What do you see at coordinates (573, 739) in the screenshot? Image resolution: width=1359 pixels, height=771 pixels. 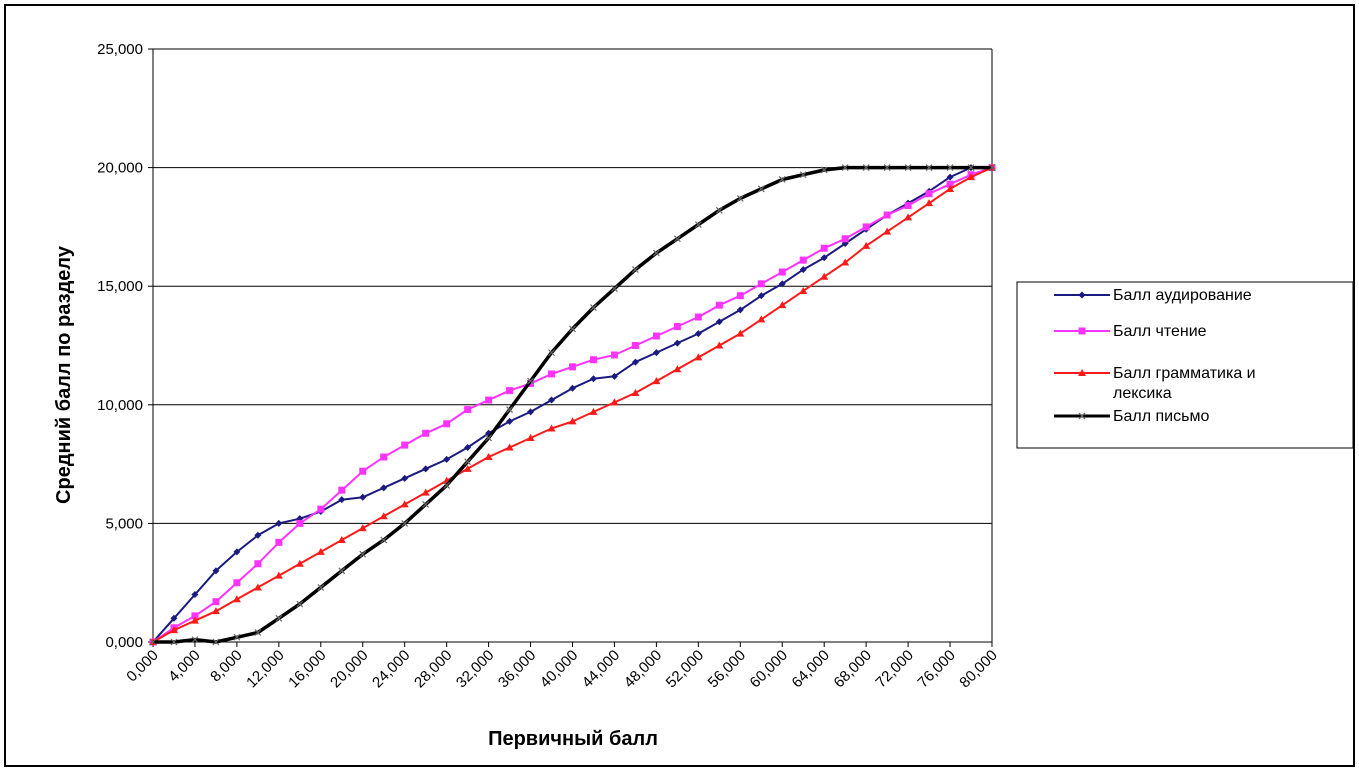 I see `x-axis-title: Первичный балл` at bounding box center [573, 739].